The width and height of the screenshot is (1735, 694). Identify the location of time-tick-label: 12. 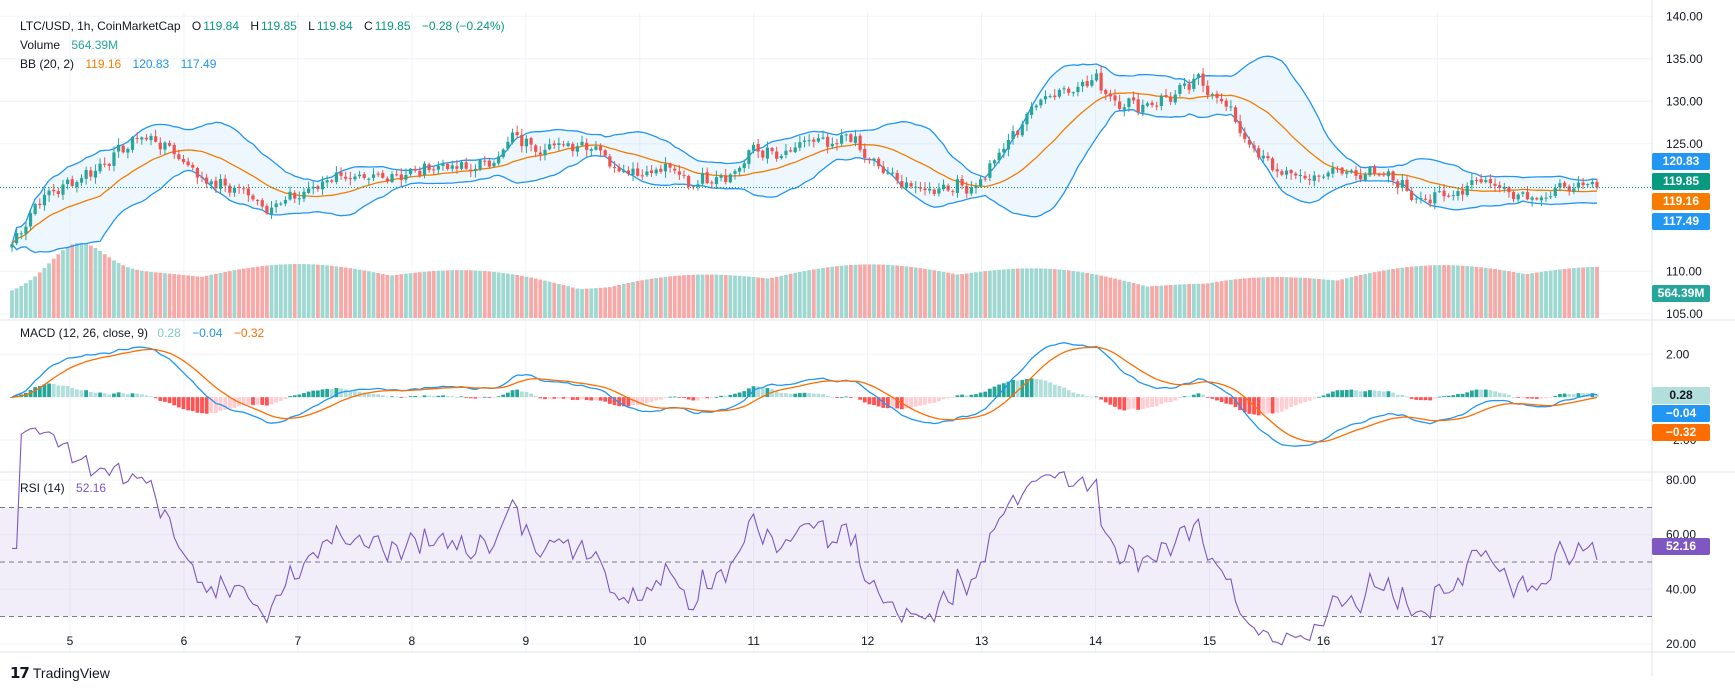
(868, 641).